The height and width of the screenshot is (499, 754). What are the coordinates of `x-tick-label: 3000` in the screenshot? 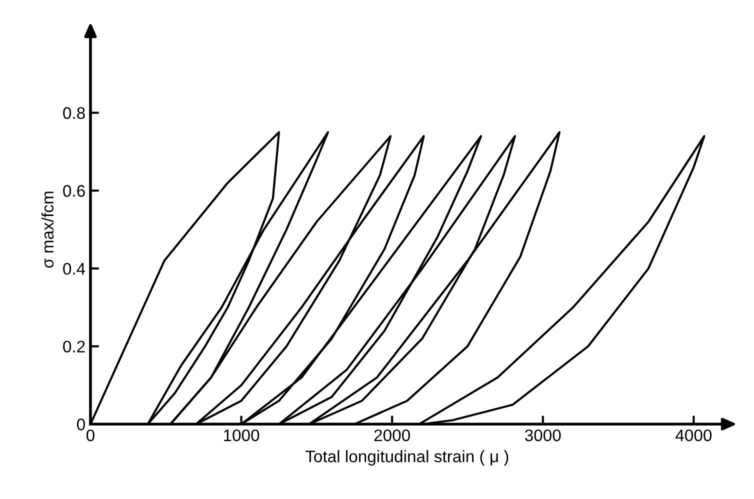 It's located at (542, 435).